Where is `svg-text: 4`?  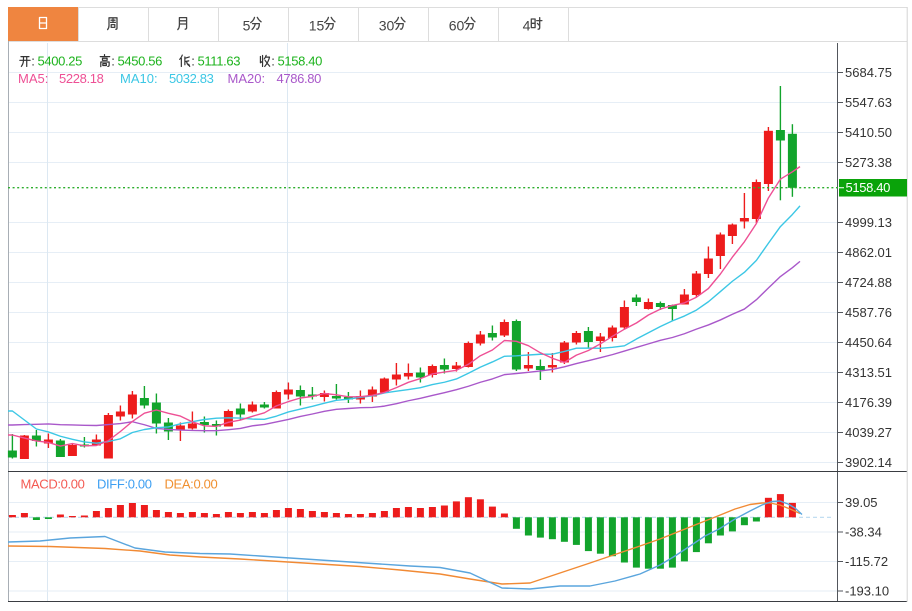
svg-text: 4 is located at coordinates (527, 26).